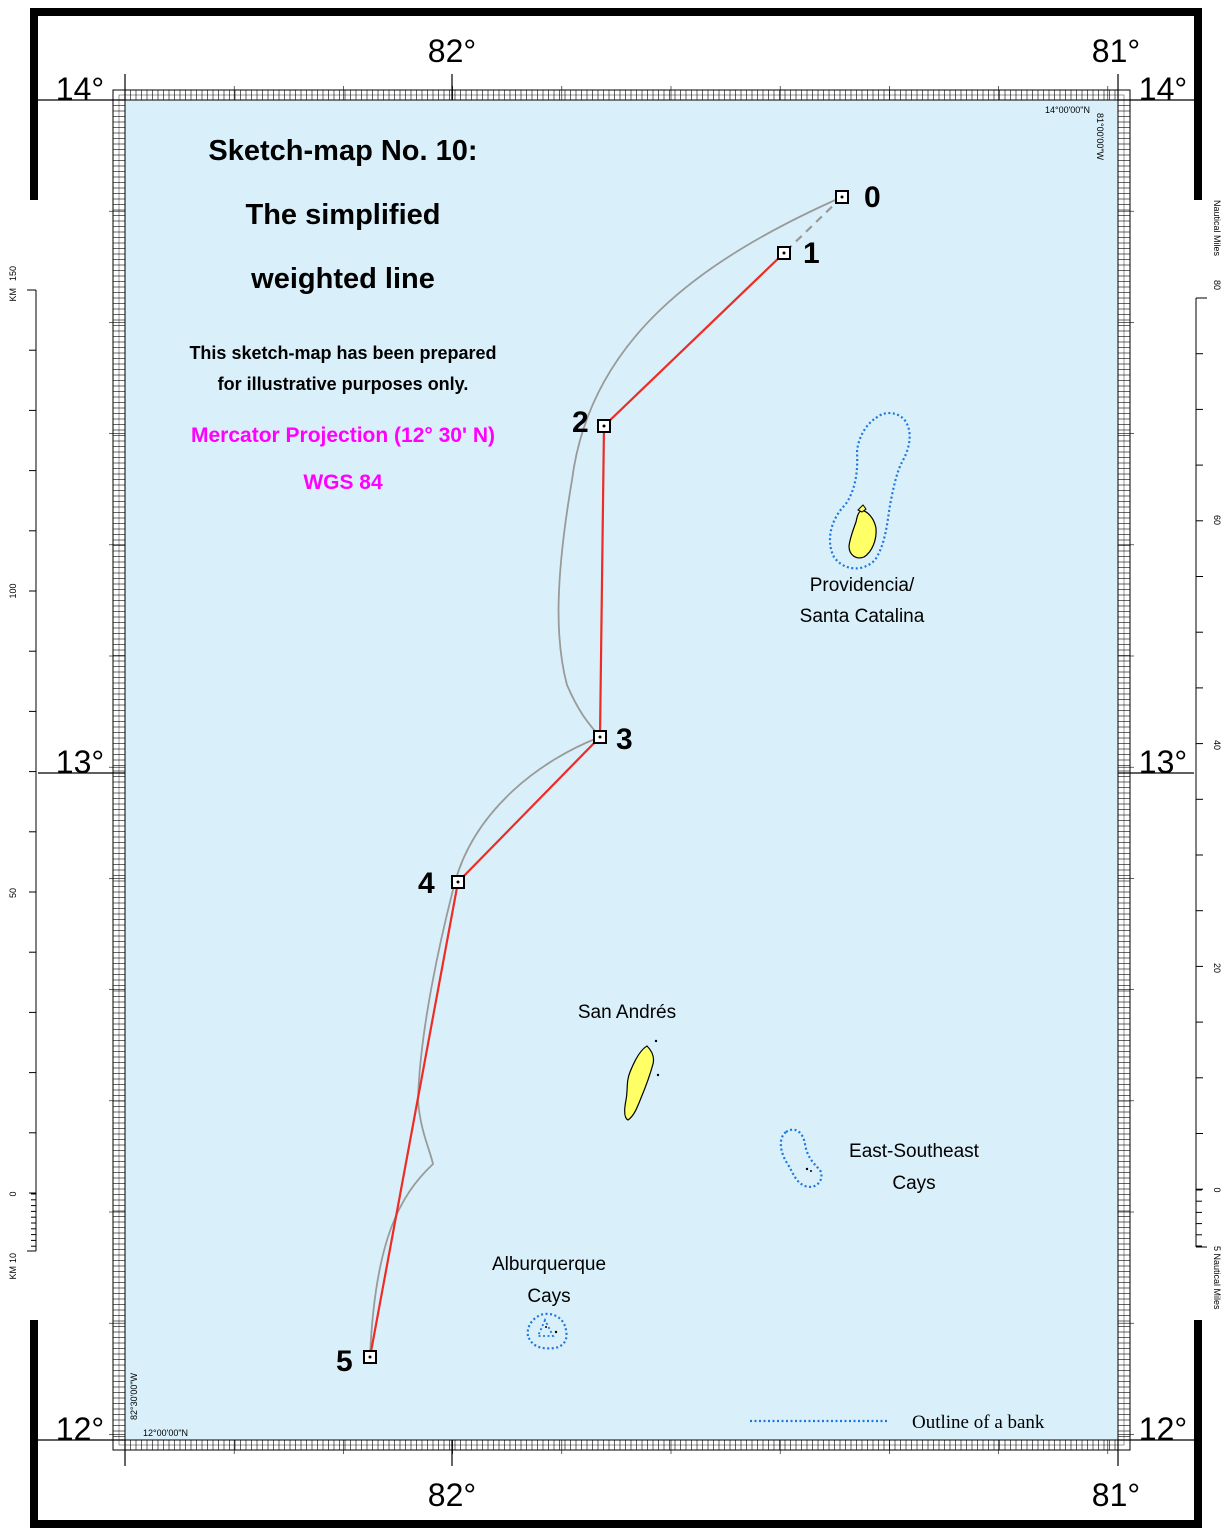 This screenshot has width=1224, height=1531. What do you see at coordinates (580, 422) in the screenshot?
I see `point-2-label: 2` at bounding box center [580, 422].